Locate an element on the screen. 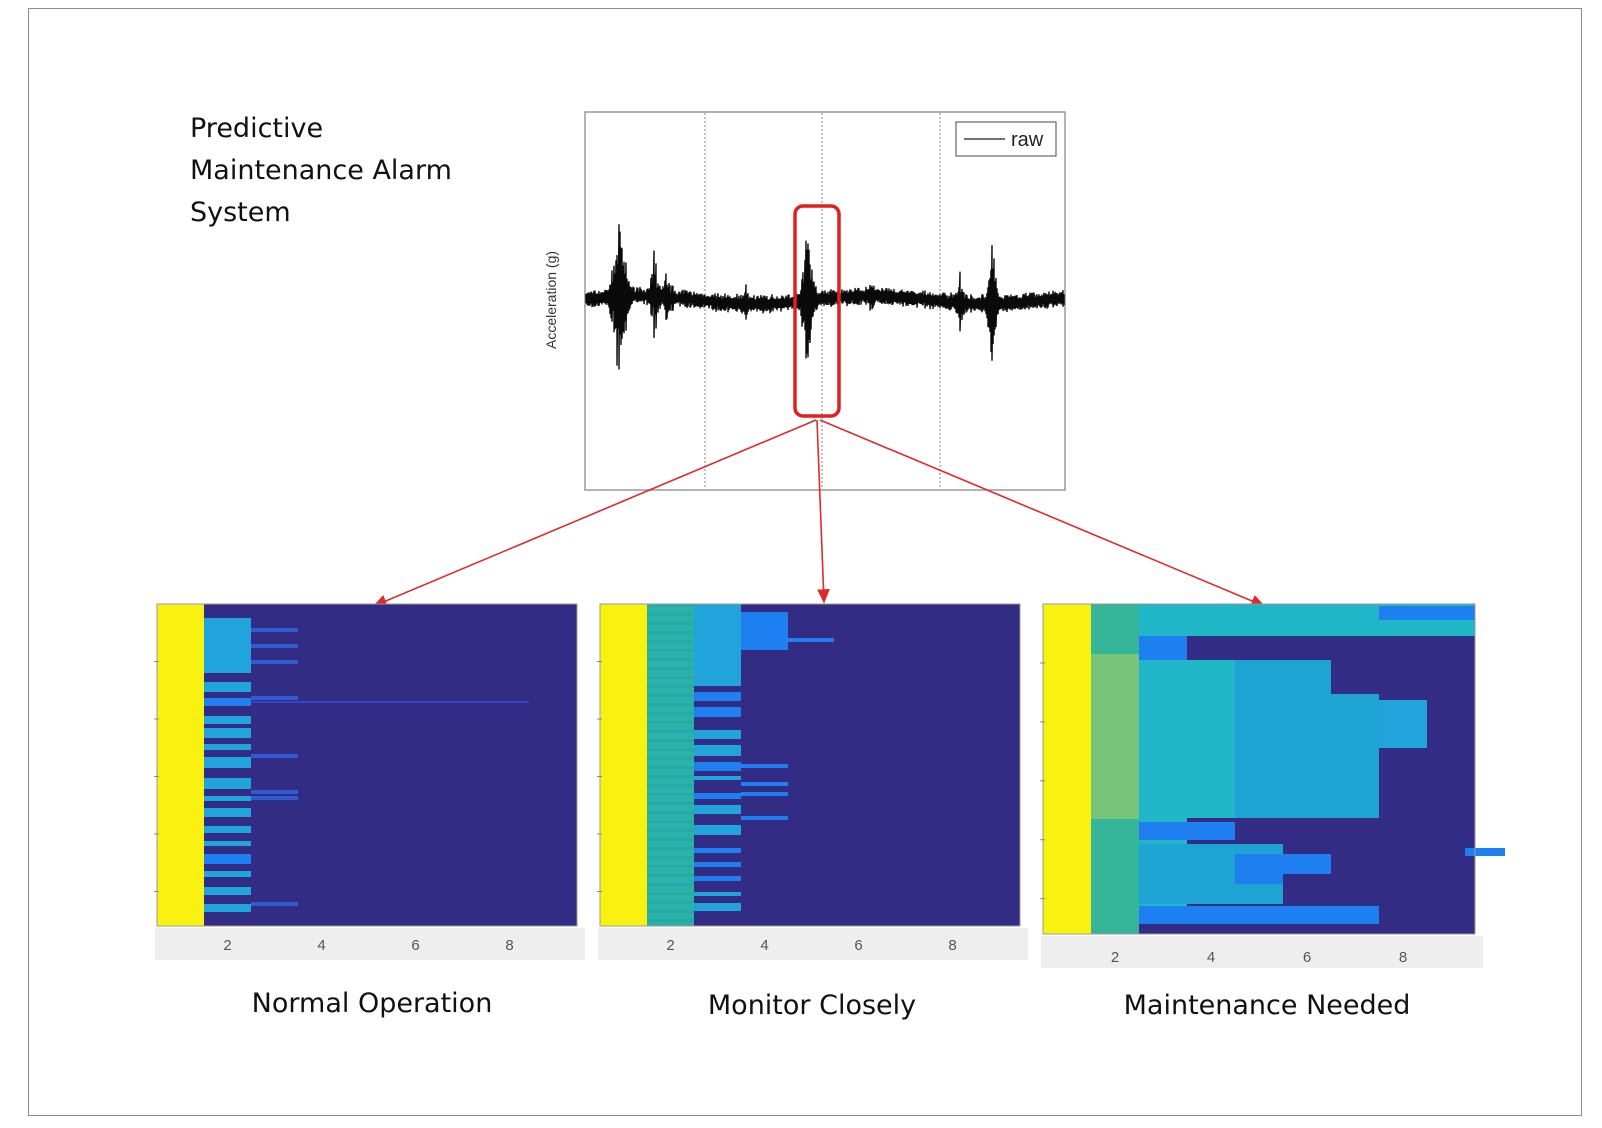  arrow-to-maintenance is located at coordinates (1042, 513).